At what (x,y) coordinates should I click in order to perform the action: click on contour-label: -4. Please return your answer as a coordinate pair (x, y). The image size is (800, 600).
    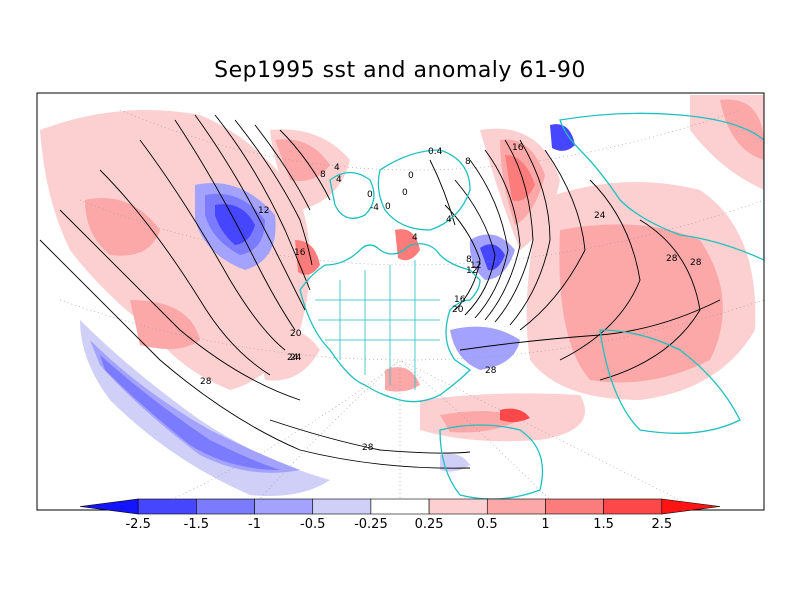
    Looking at the image, I should click on (374, 208).